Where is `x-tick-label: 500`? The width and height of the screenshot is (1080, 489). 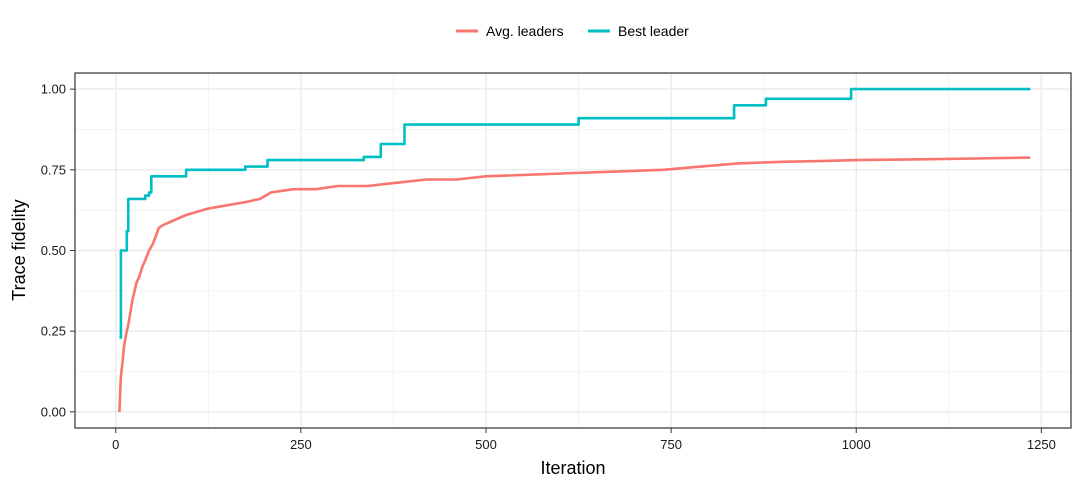
x-tick-label: 500 is located at coordinates (486, 444).